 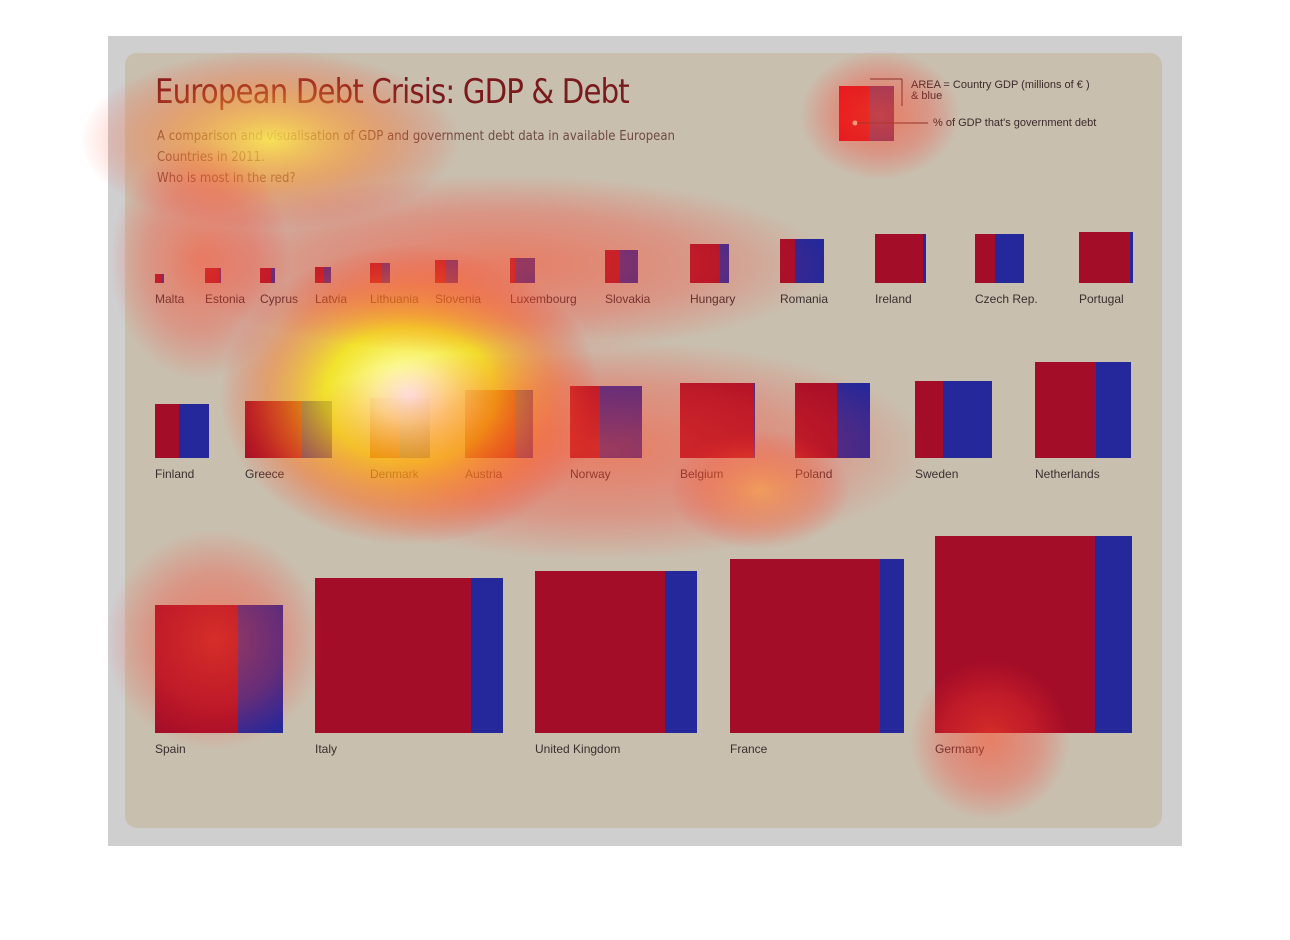 I want to click on legend-debt-label: % of GDP that's government debt, so click(x=1015, y=123).